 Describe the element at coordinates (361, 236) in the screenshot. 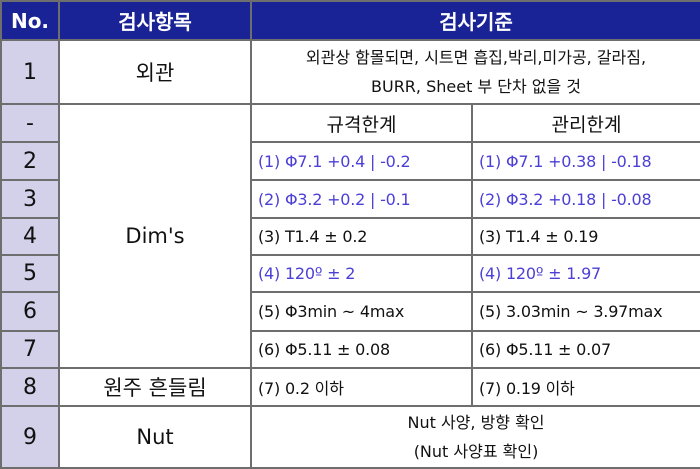

I see `spec-limit-value: (3) T1.4 ± 0.2` at that location.